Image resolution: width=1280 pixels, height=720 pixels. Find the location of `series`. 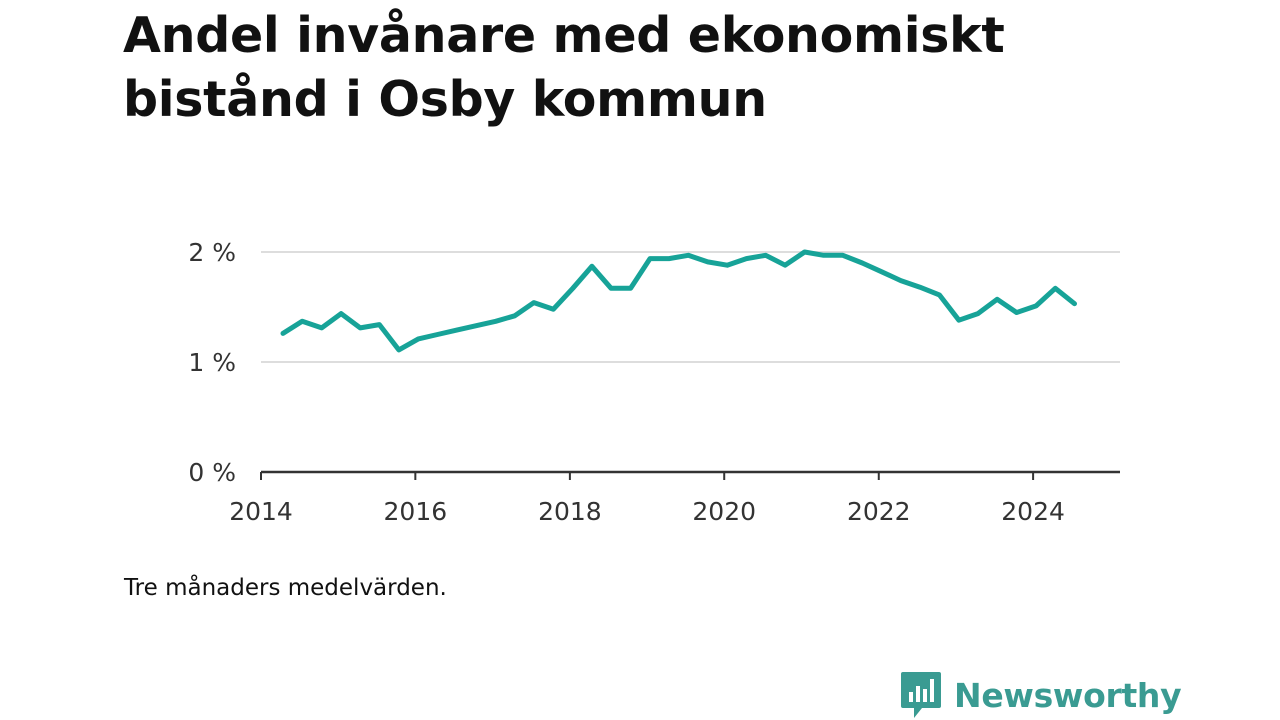

series is located at coordinates (678, 301).